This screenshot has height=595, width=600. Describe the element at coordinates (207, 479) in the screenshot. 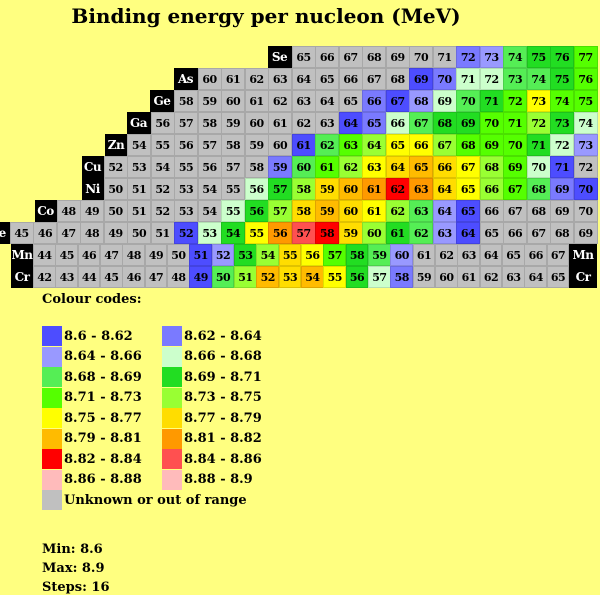

I see `legend-item: 8.88 - 8.9` at that location.